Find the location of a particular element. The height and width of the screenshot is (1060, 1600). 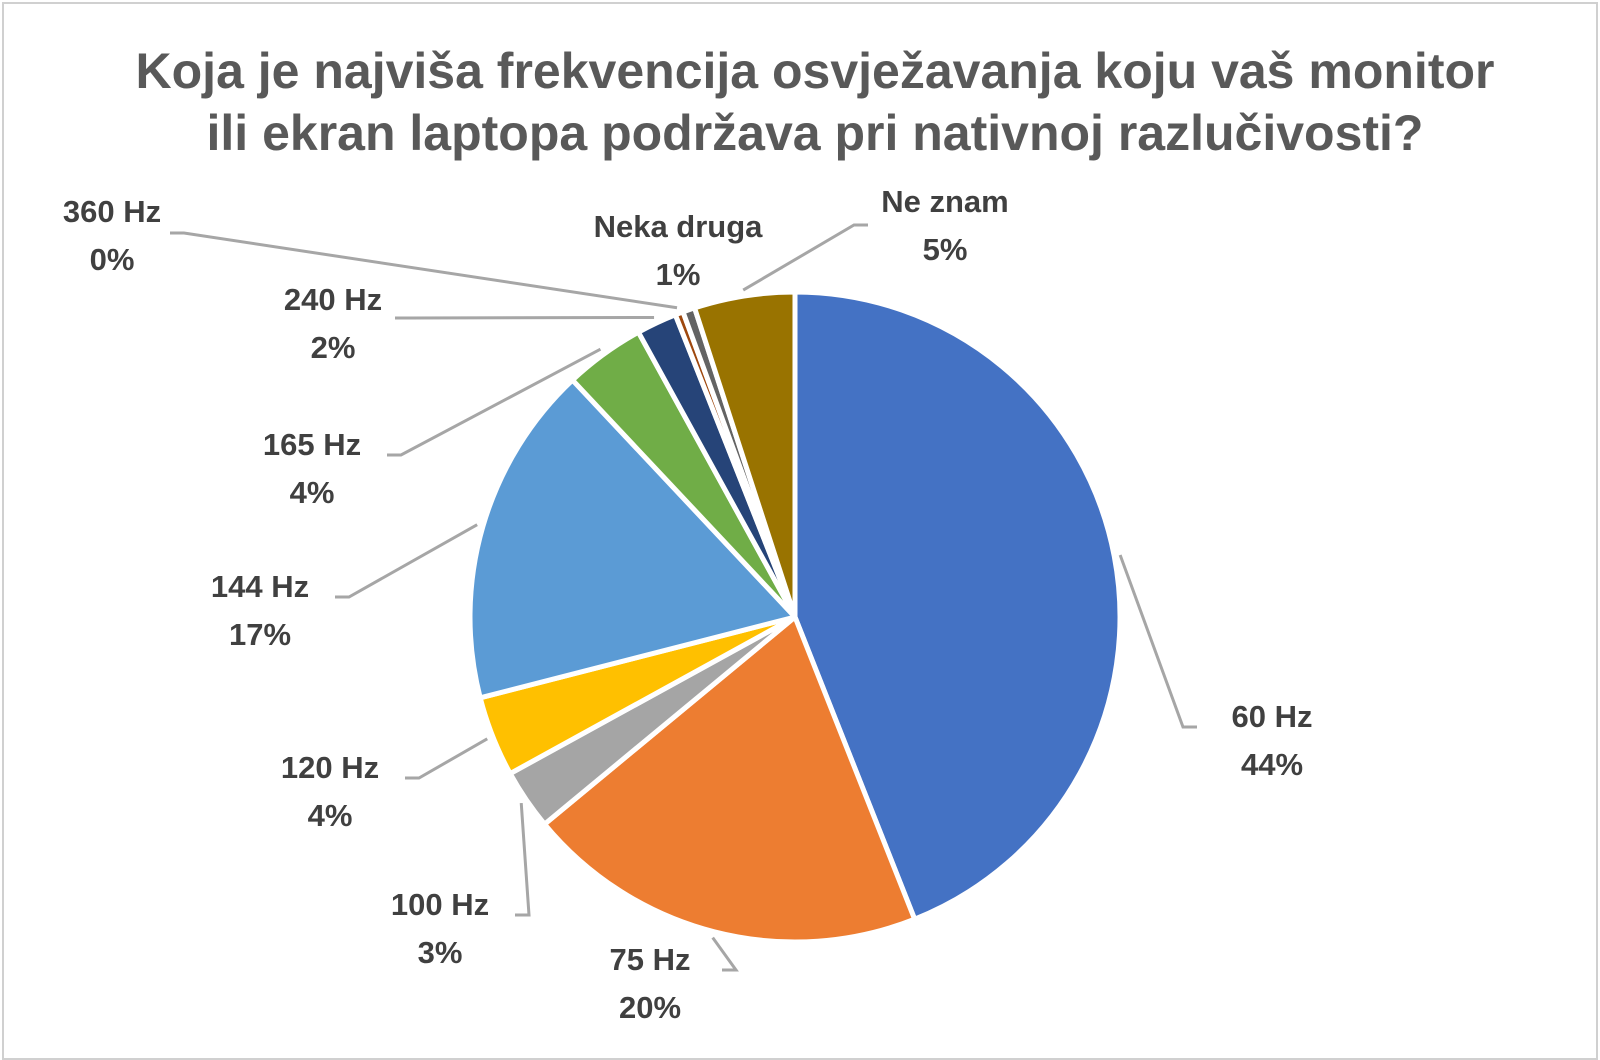

pie-slice-ne-znam is located at coordinates (745, 454).